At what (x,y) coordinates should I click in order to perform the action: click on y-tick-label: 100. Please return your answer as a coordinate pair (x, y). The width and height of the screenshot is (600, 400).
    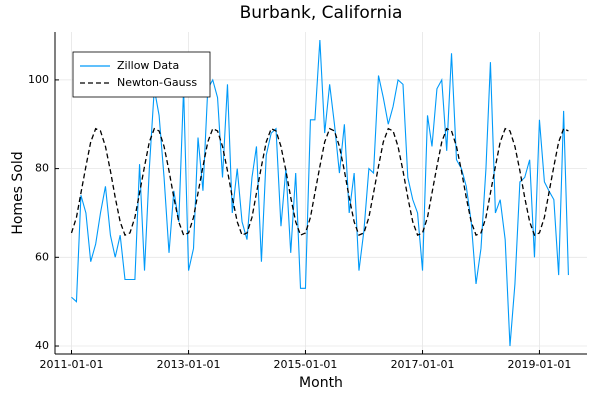
    Looking at the image, I should click on (38, 79).